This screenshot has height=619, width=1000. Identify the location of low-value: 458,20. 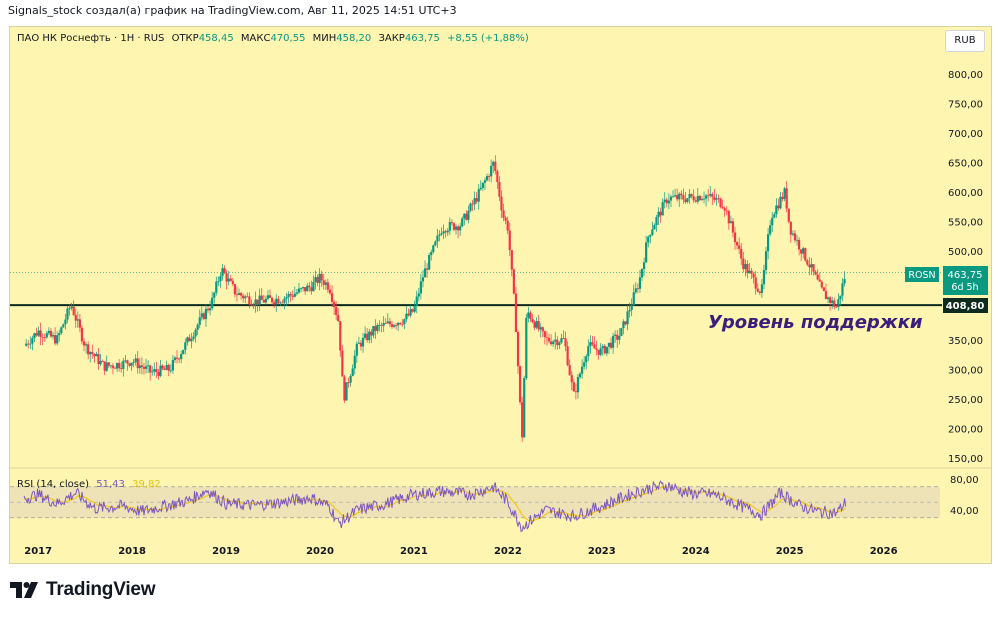
(354, 38).